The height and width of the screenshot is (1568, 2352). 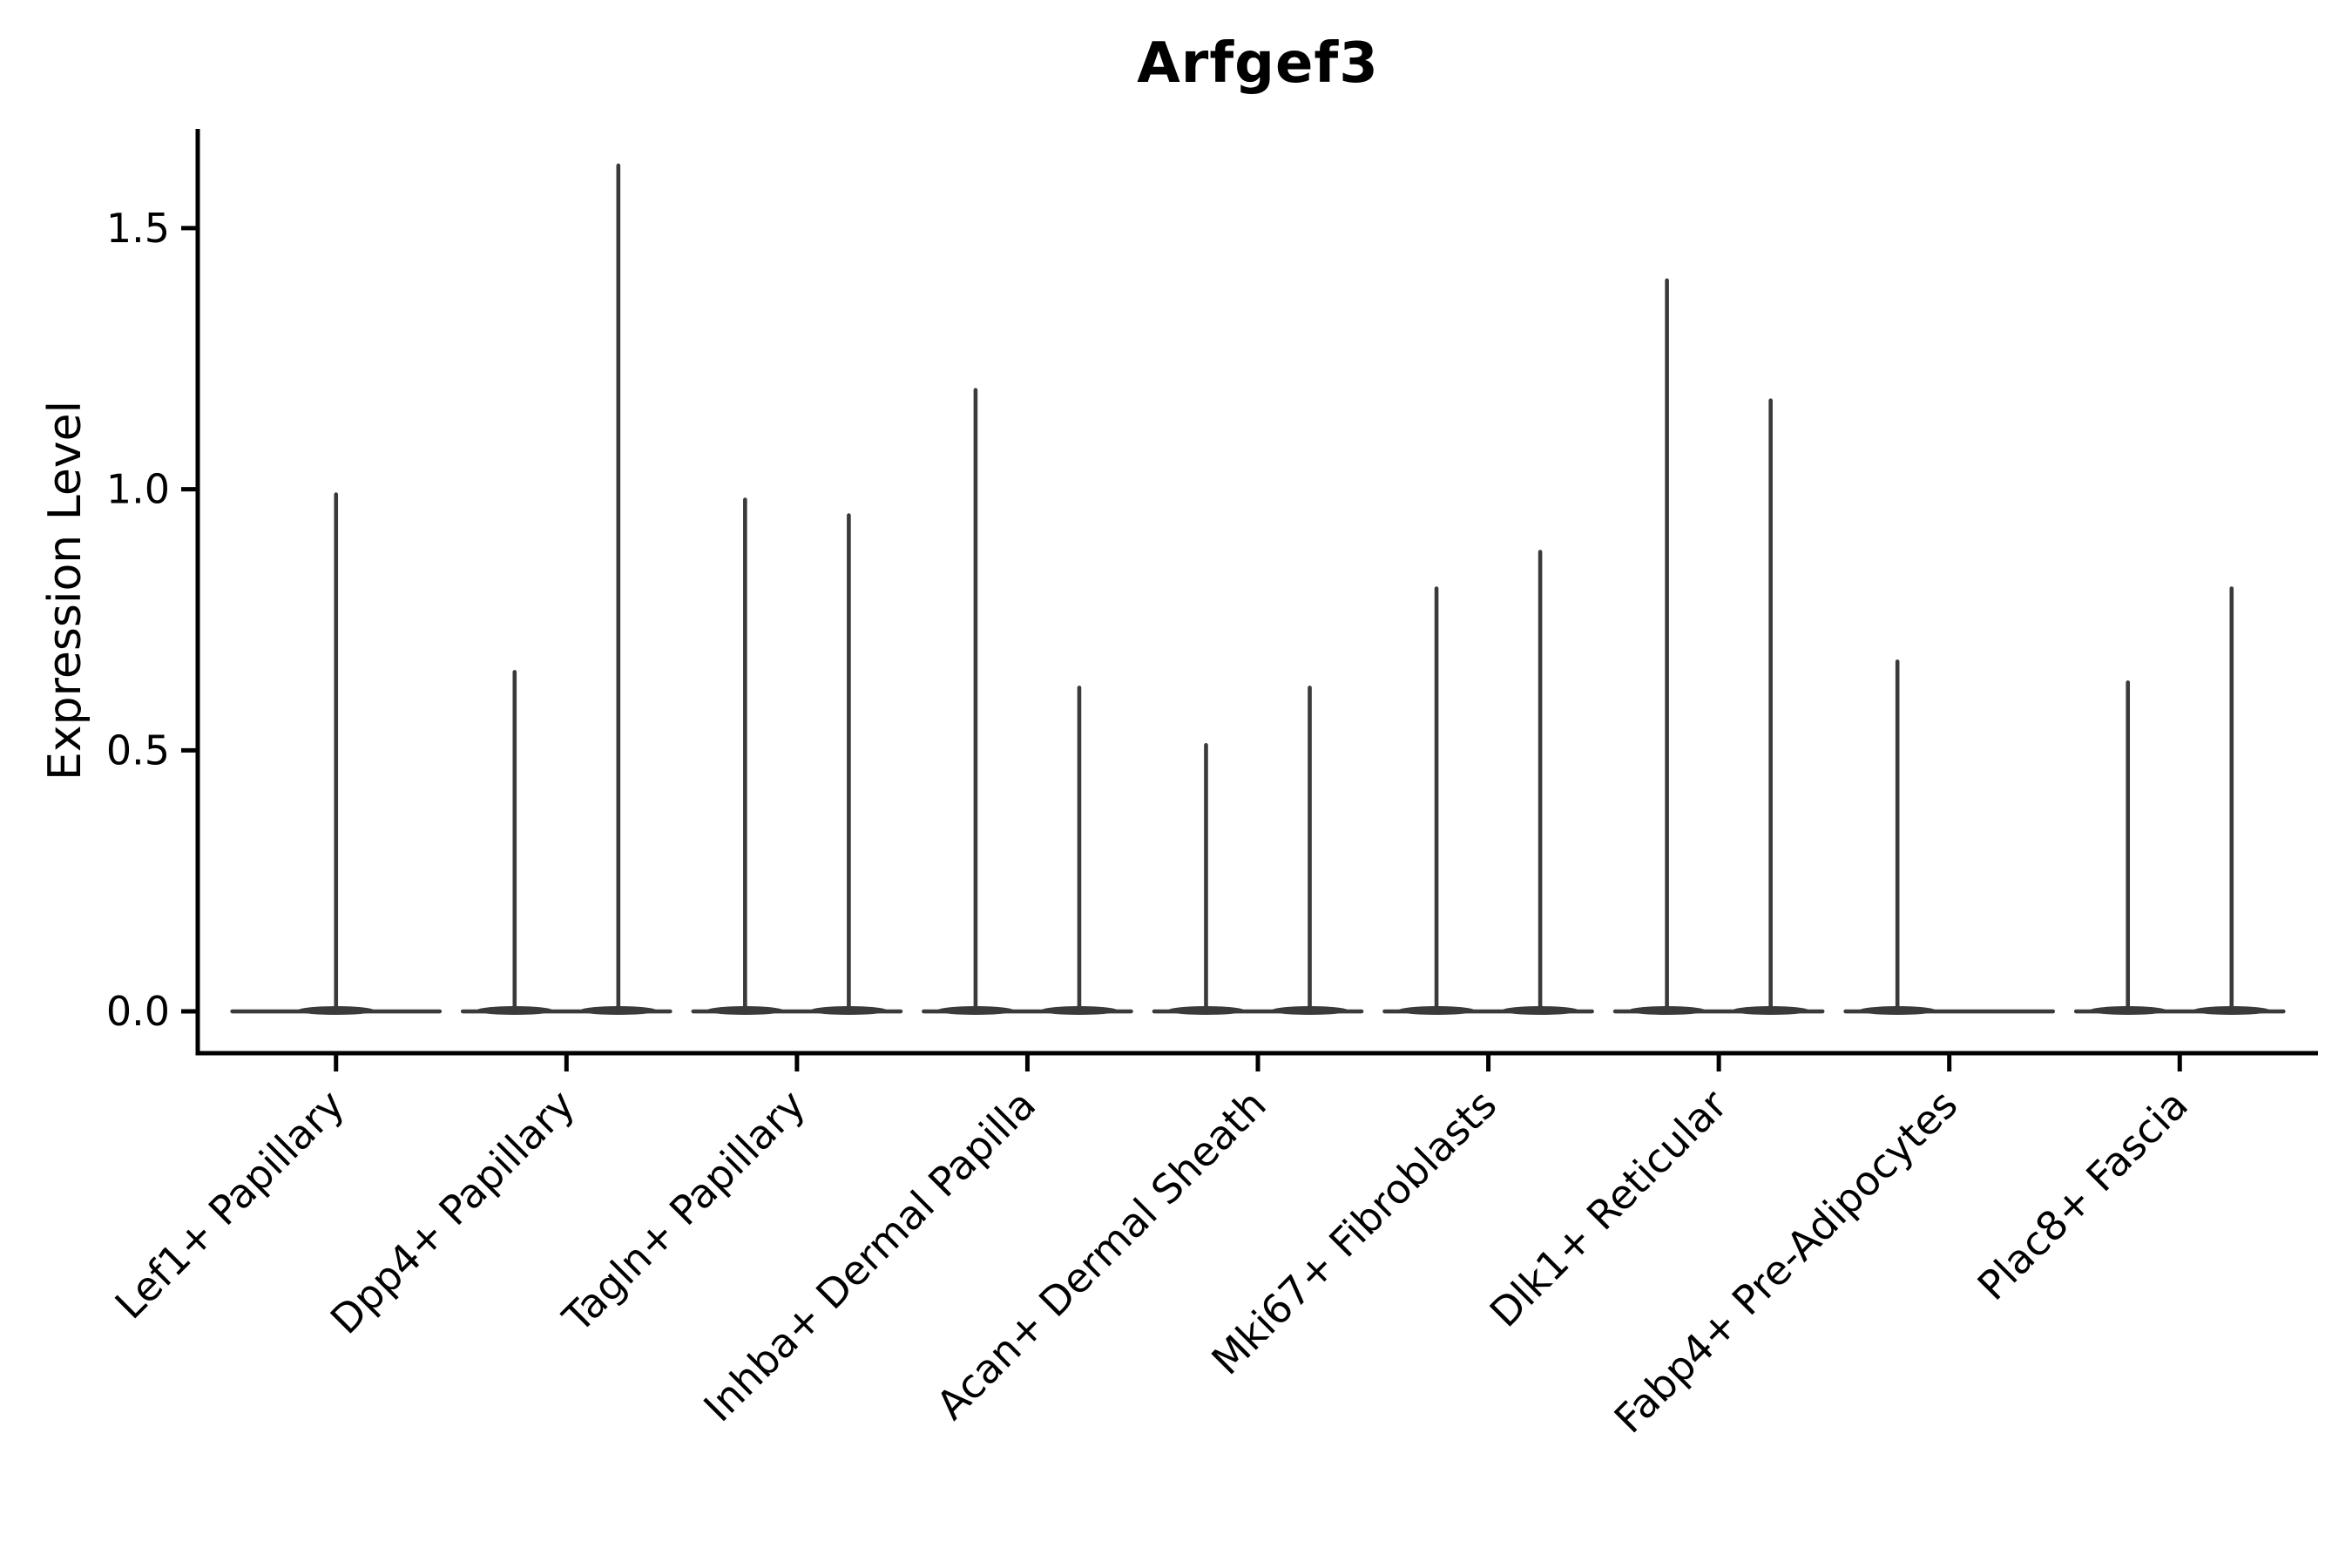 What do you see at coordinates (138, 1012) in the screenshot?
I see `y-tick-label: 0.0` at bounding box center [138, 1012].